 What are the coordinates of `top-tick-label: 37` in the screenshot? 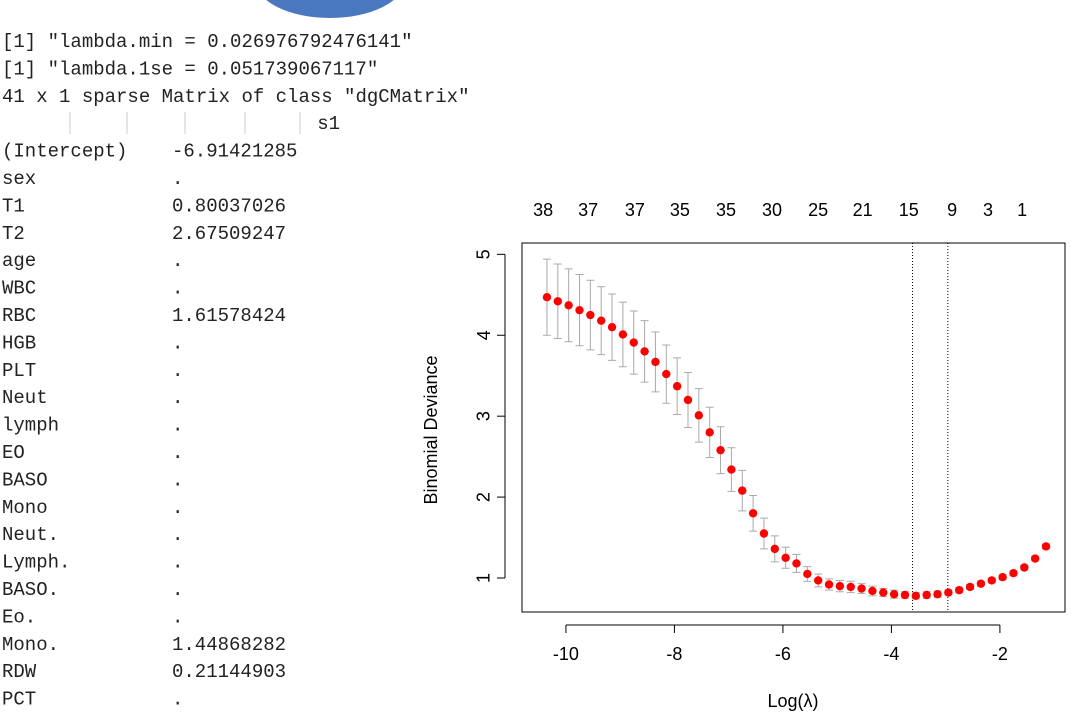 It's located at (635, 210).